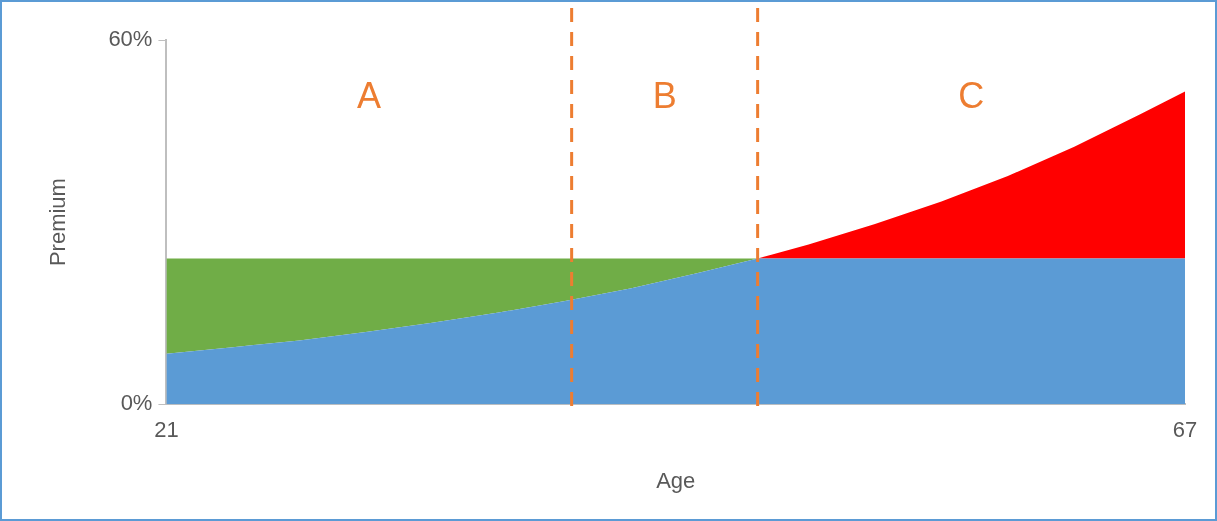 This screenshot has width=1217, height=521. What do you see at coordinates (676, 480) in the screenshot?
I see `x-axis-title: Age` at bounding box center [676, 480].